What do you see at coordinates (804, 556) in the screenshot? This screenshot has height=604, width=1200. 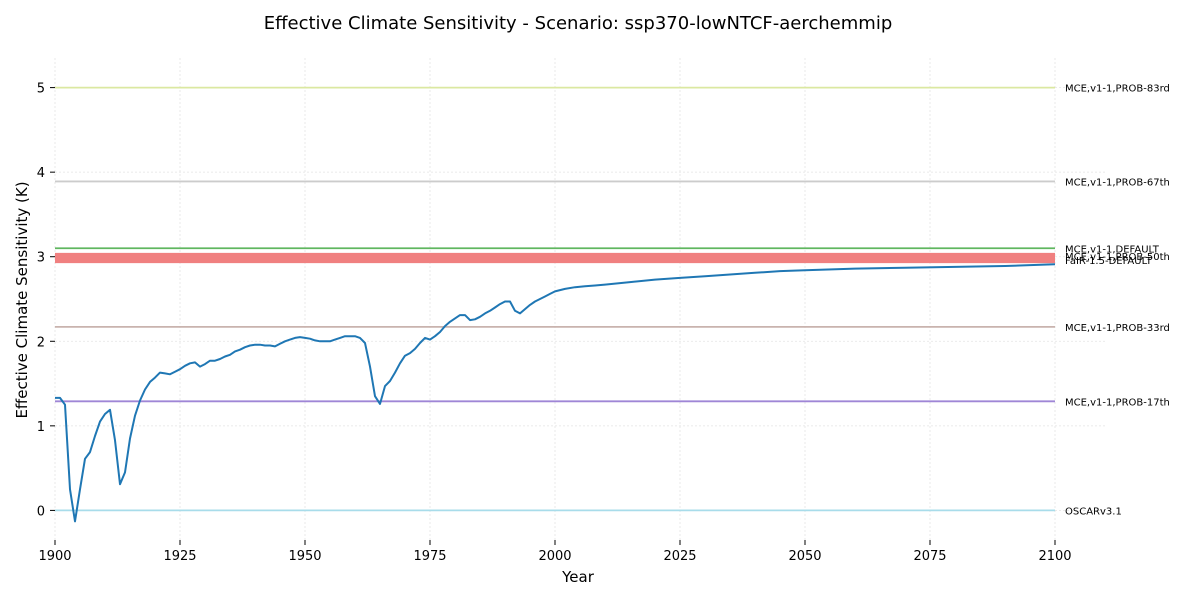 I see `x-tick-label: 2050` at bounding box center [804, 556].